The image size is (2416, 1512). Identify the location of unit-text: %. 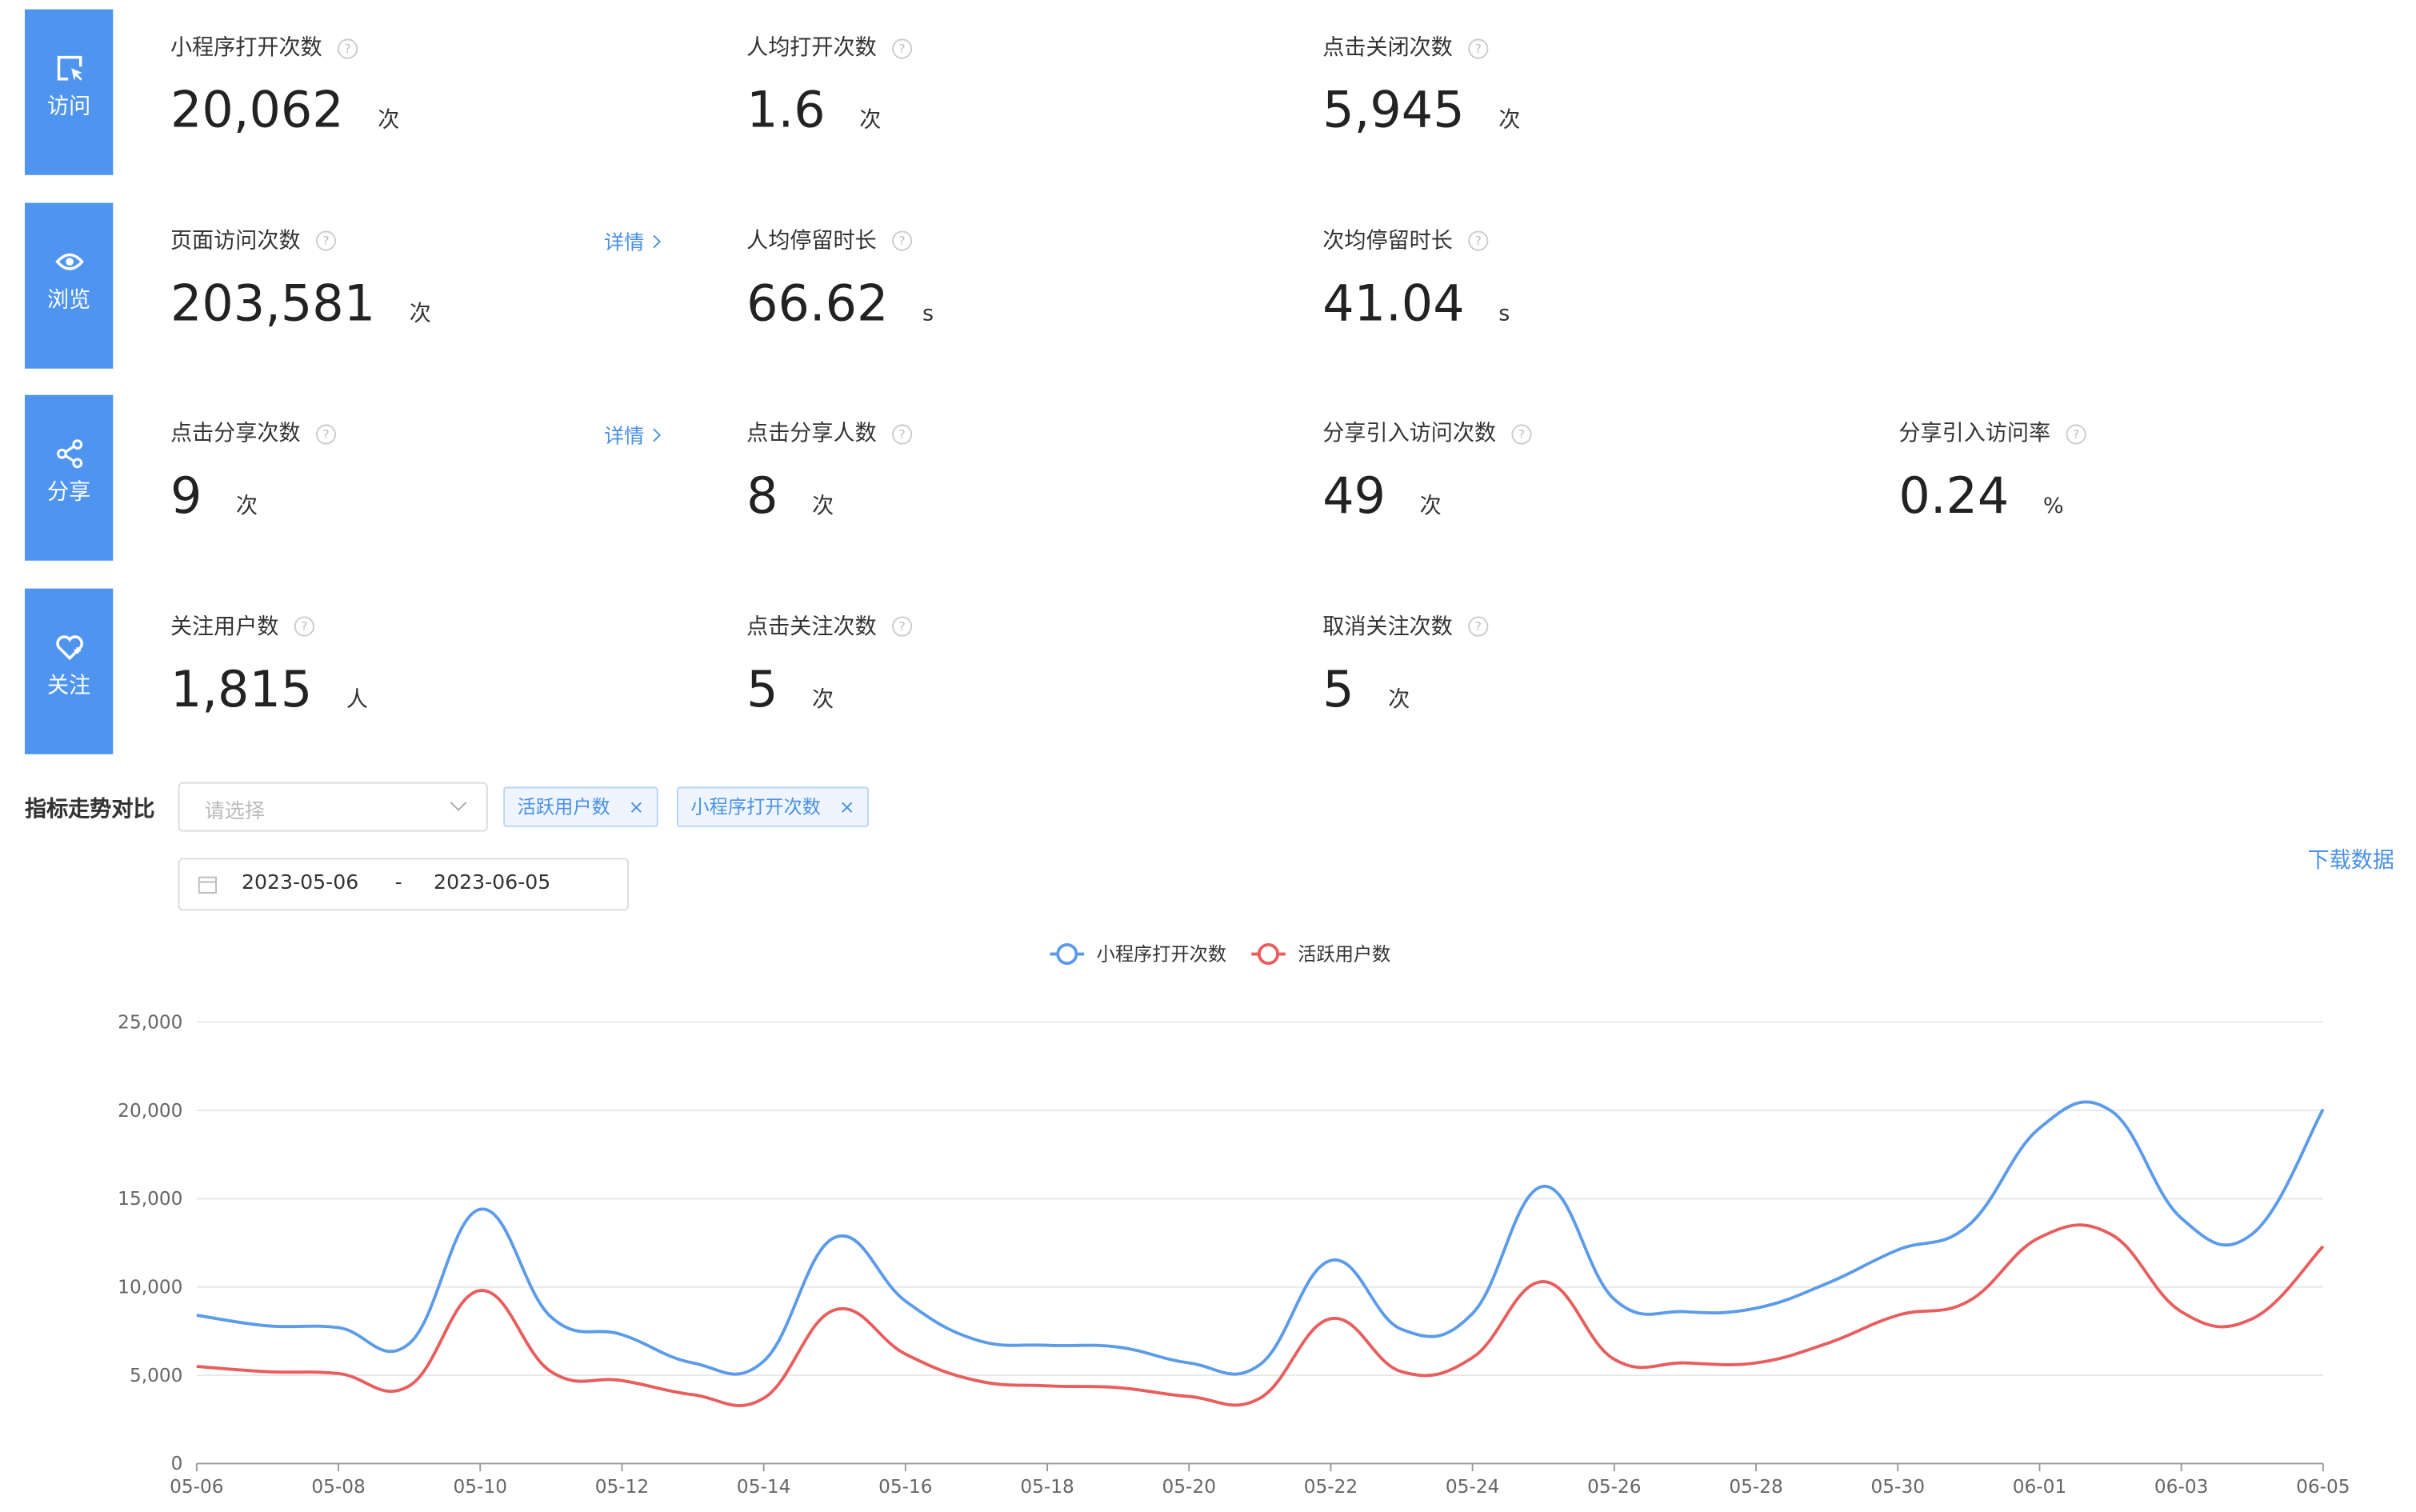
(2053, 506).